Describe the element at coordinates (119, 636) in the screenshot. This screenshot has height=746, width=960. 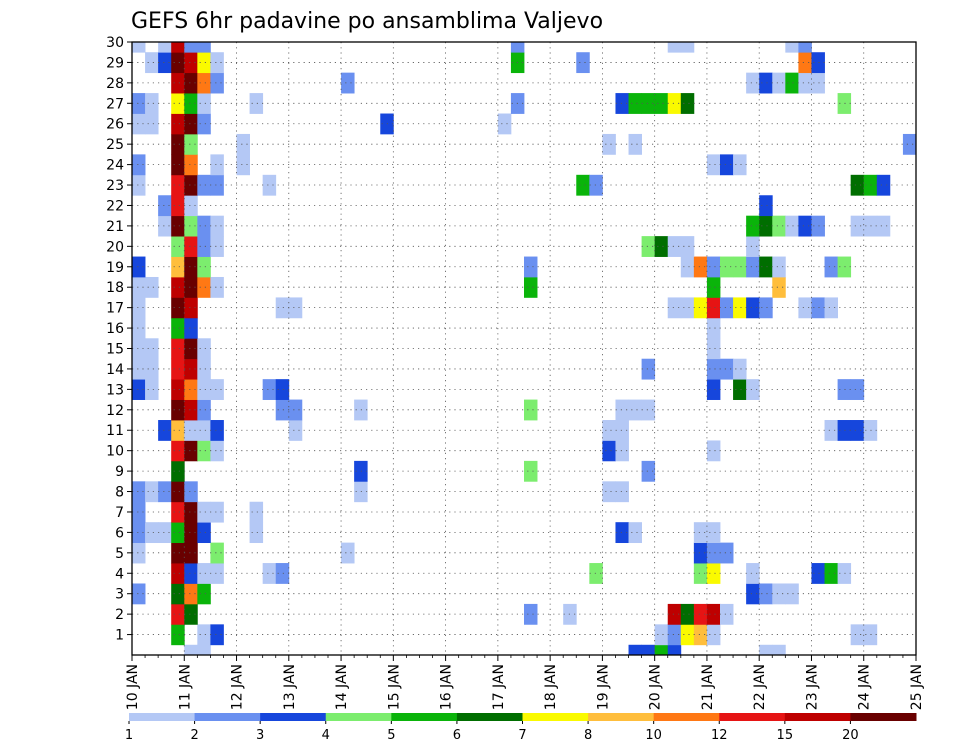
I see `y-tick-label: 1` at that location.